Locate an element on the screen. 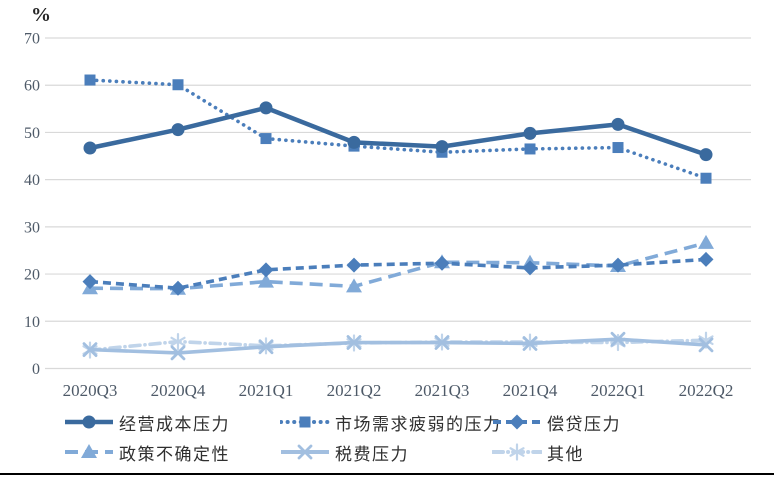 The height and width of the screenshot is (482, 774). x-tick-label: 2022Q1 is located at coordinates (618, 390).